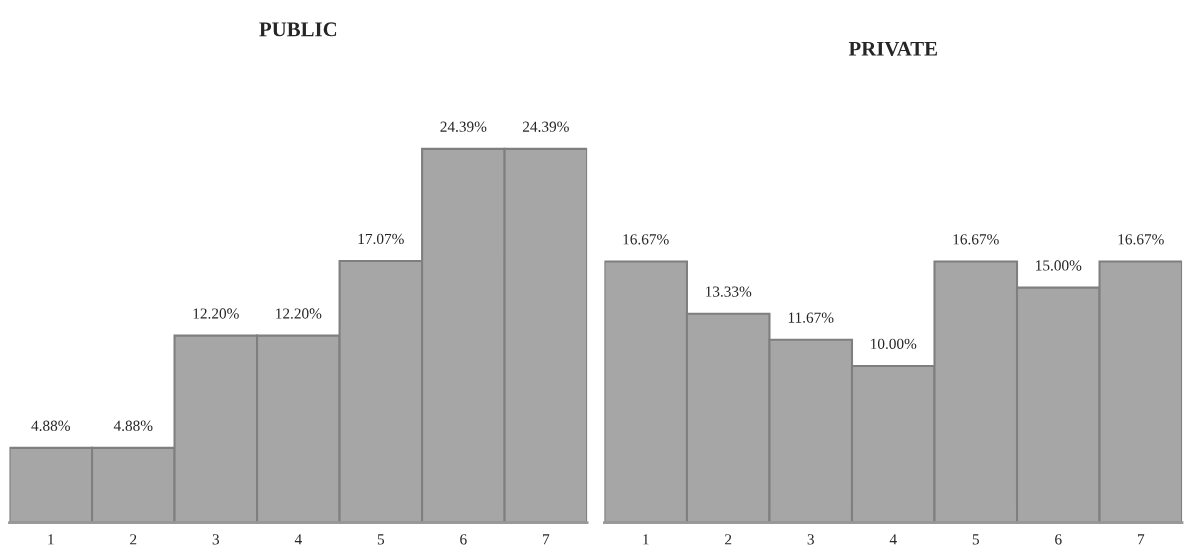  Describe the element at coordinates (729, 291) in the screenshot. I see `data-label: 13.33%` at that location.